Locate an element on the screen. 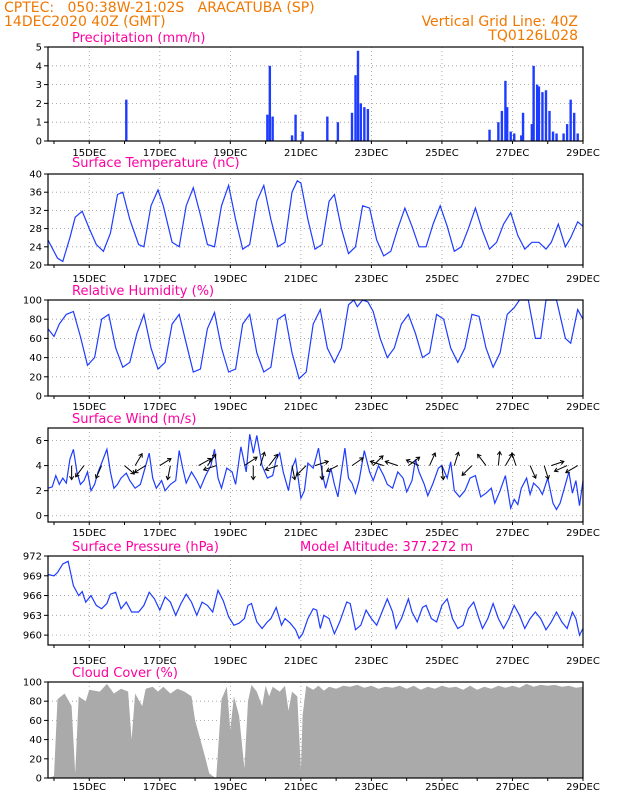  precipitation-y-tick-label: 5 is located at coordinates (39, 48).